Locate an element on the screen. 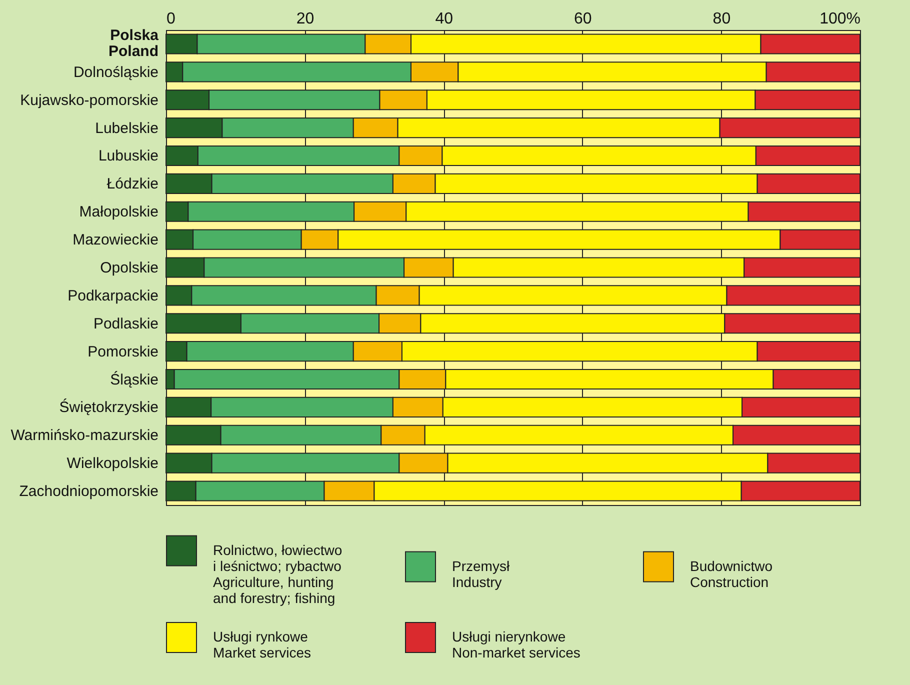  x-tick-label: 60 is located at coordinates (583, 19).